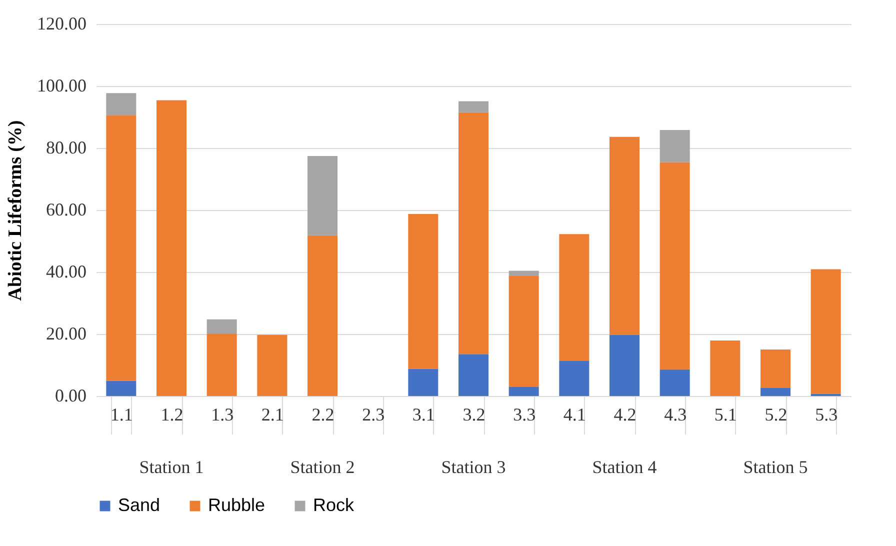 The height and width of the screenshot is (546, 896). What do you see at coordinates (725, 414) in the screenshot?
I see `x-tick-label: 5.1` at bounding box center [725, 414].